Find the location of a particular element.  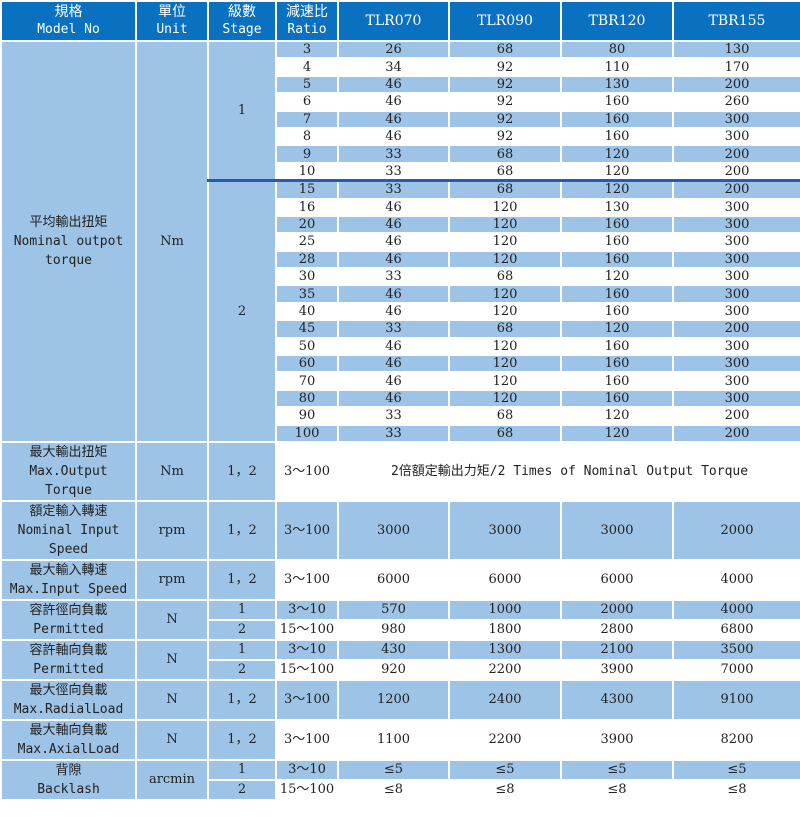

header-stage: 級數 Stage is located at coordinates (242, 21).